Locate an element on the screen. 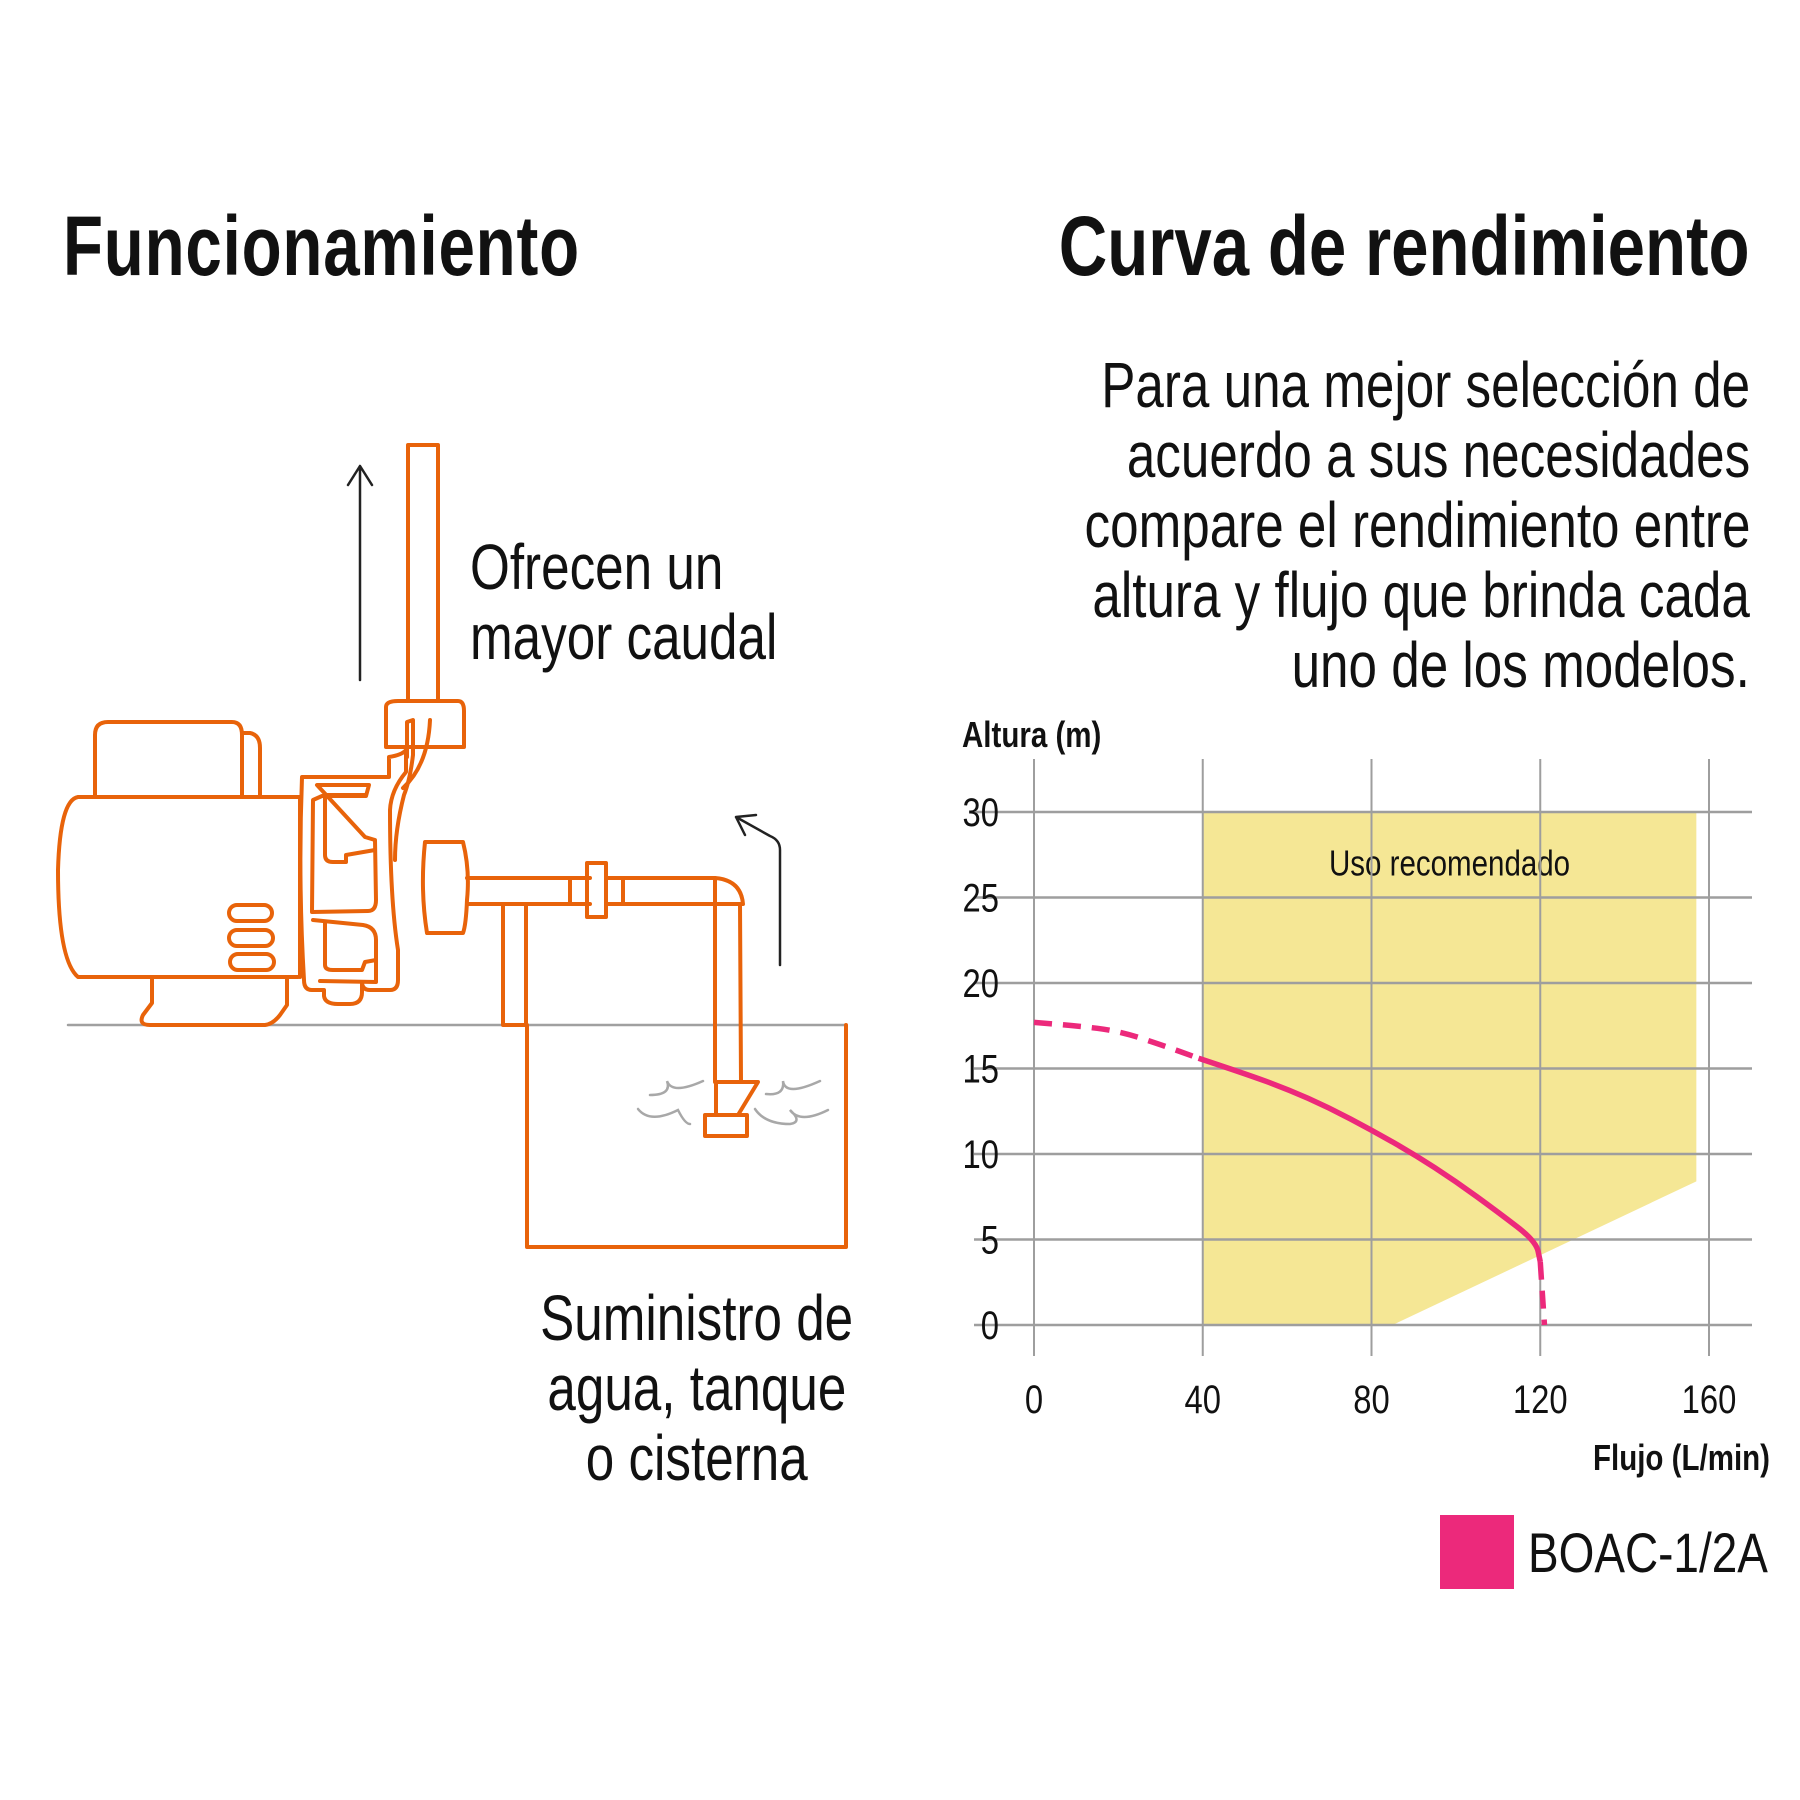  pipe-support is located at coordinates (514, 964).